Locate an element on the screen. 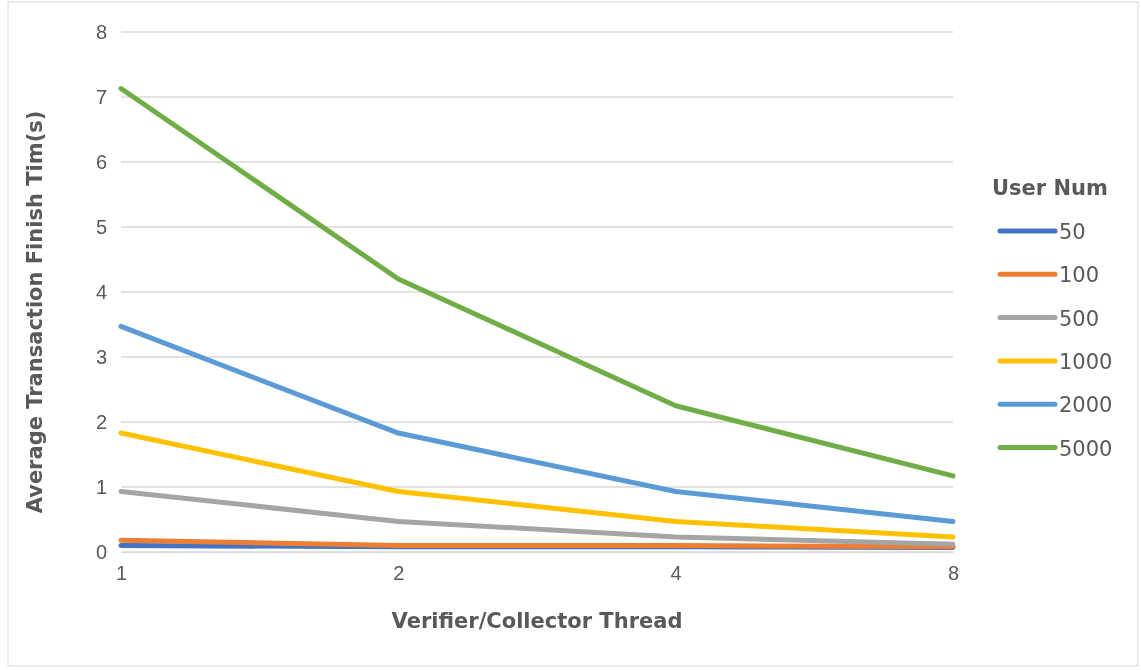  y-tick-label: 6 is located at coordinates (101, 161).